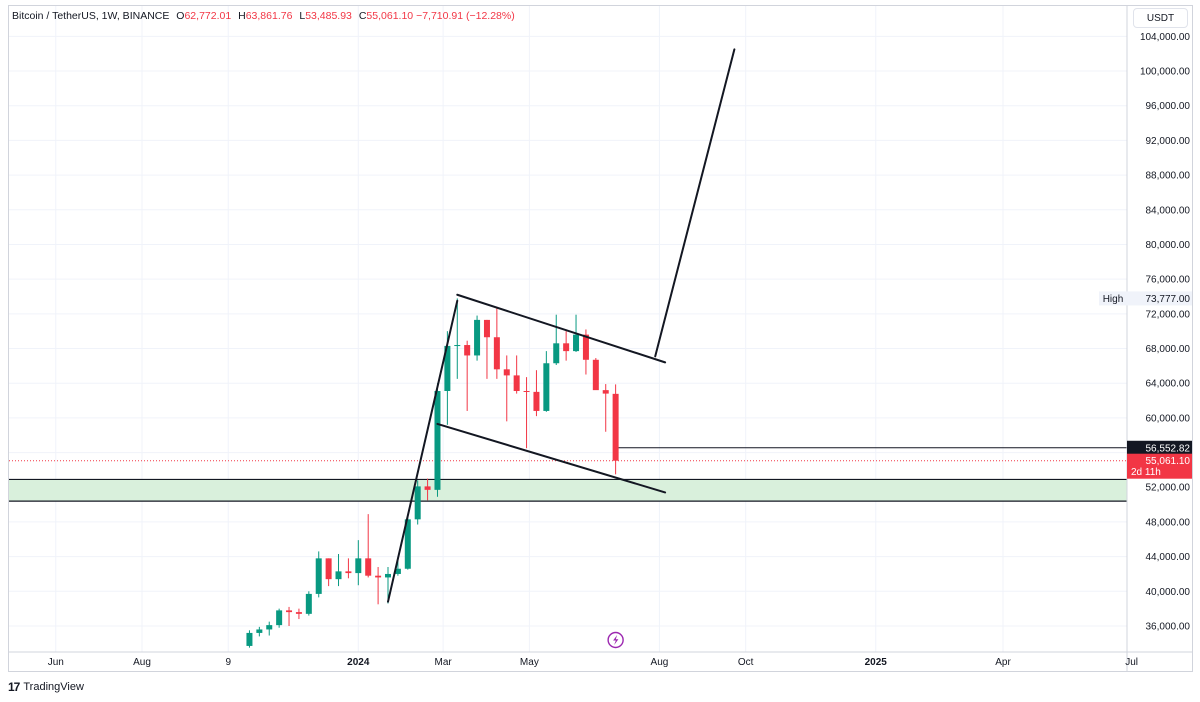 Image resolution: width=1200 pixels, height=702 pixels. I want to click on y-tick-label: 72,000.00, so click(1168, 314).